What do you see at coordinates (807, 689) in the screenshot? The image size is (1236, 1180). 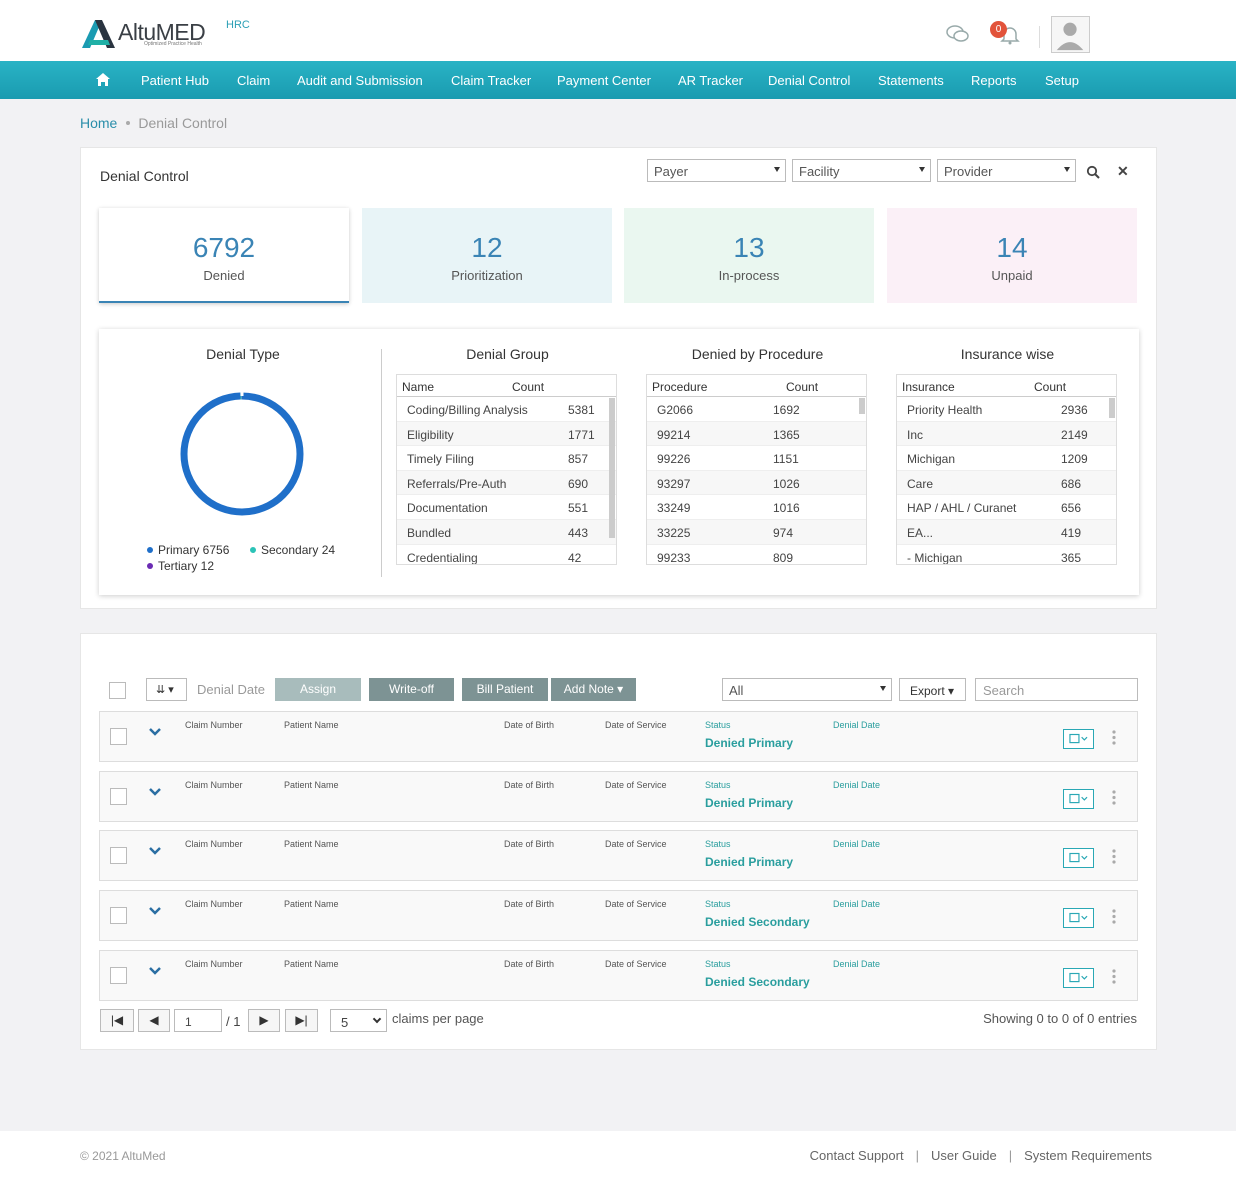 I see `status-filter-select: All` at bounding box center [807, 689].